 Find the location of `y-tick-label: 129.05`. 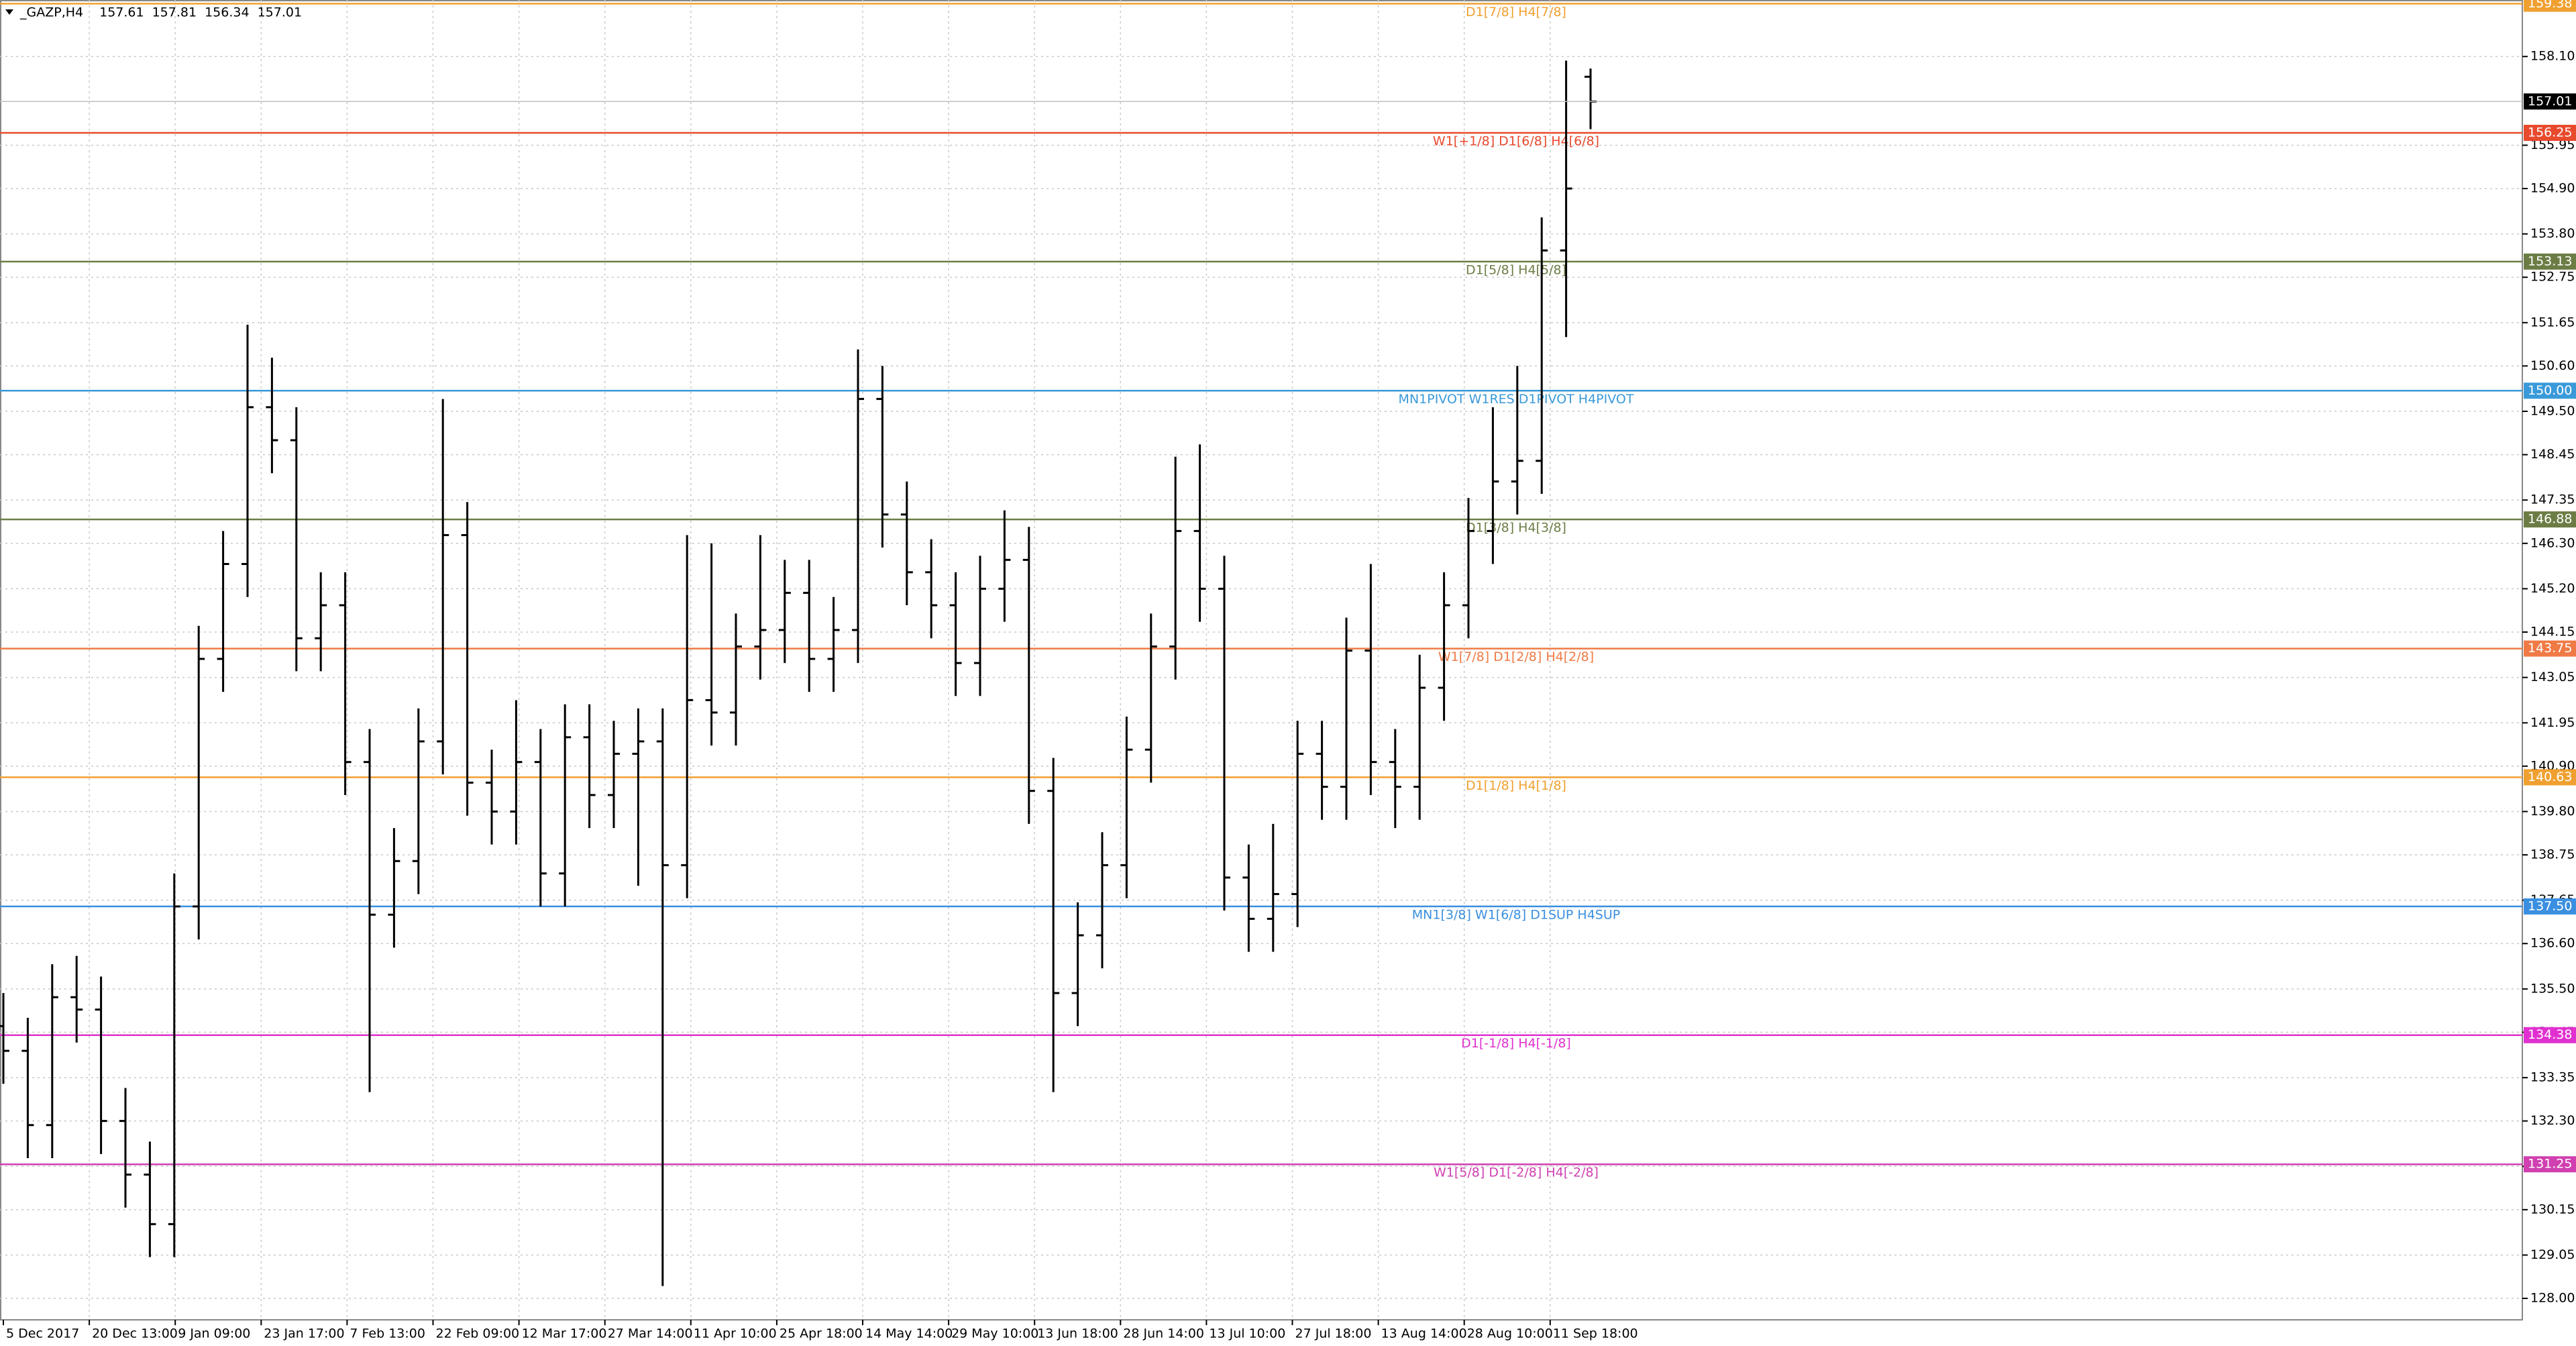

y-tick-label: 129.05 is located at coordinates (2552, 1255).